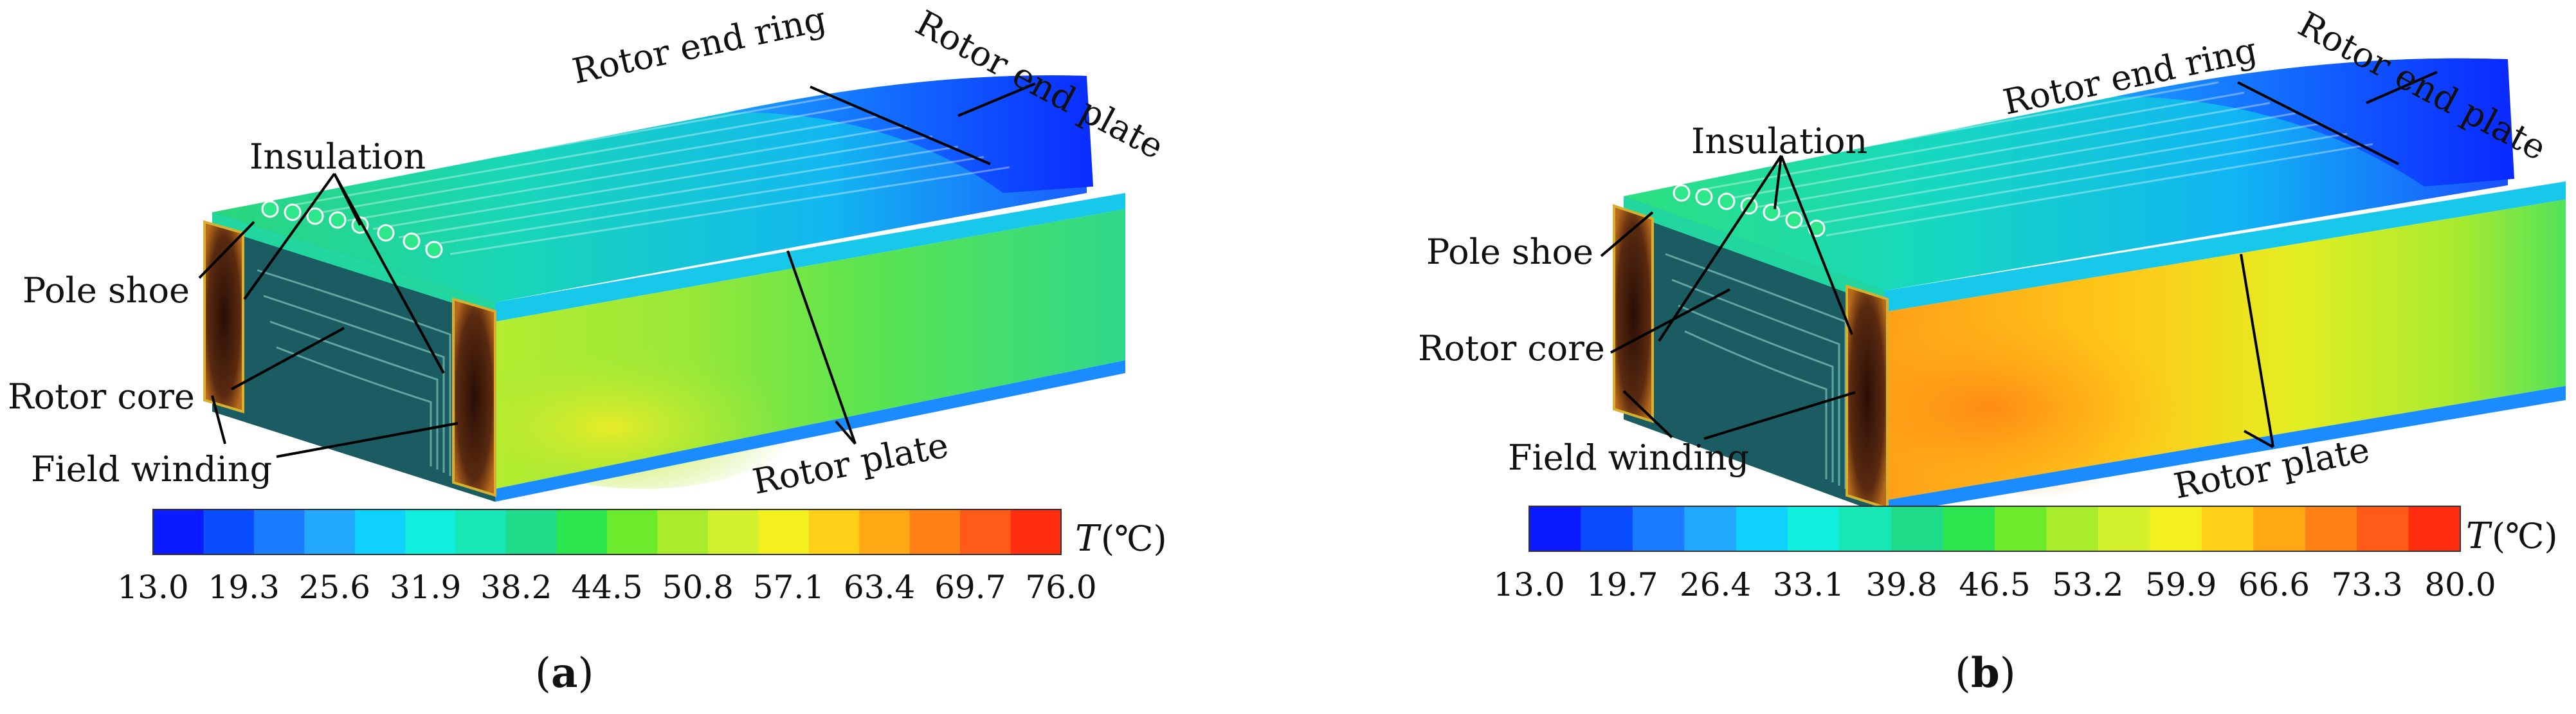 The image size is (2576, 714). Describe the element at coordinates (1901, 584) in the screenshot. I see `colorbar-tick-label: 39.8` at that location.